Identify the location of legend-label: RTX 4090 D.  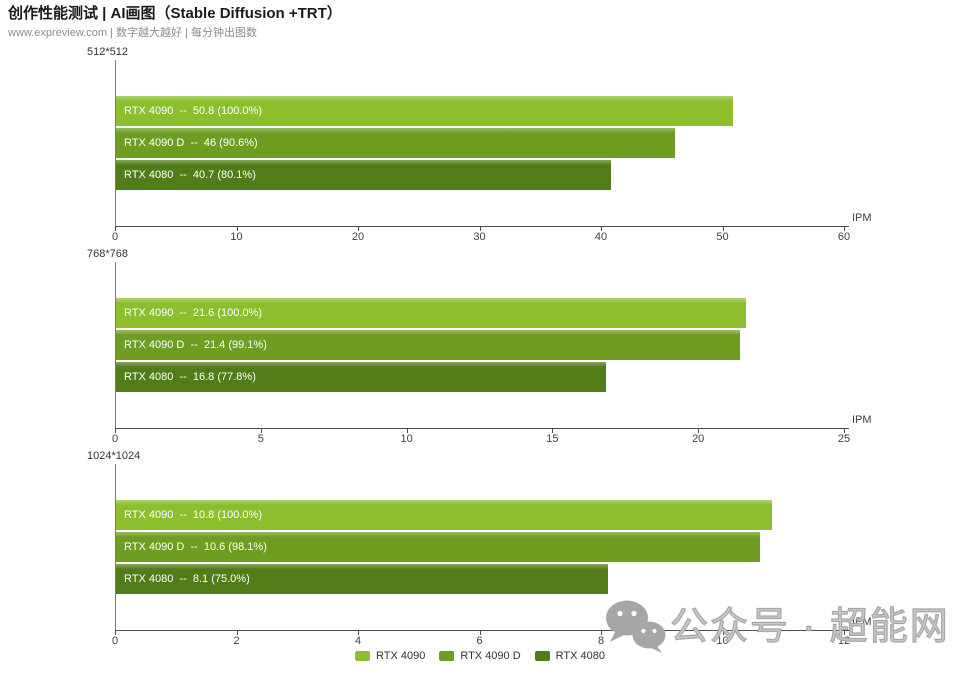
(490, 656).